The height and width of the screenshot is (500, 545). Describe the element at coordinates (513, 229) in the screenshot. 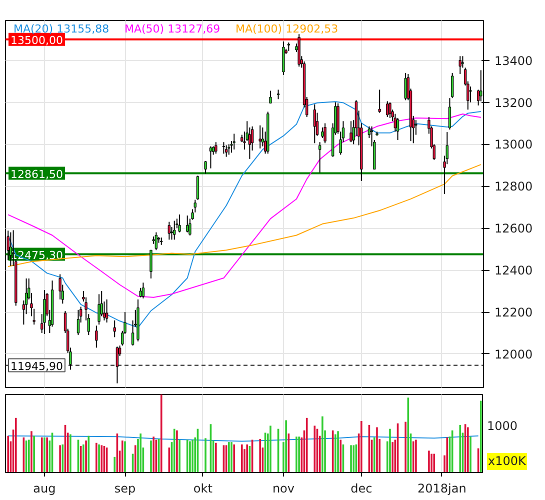

I see `y-tick-label: 12600` at that location.